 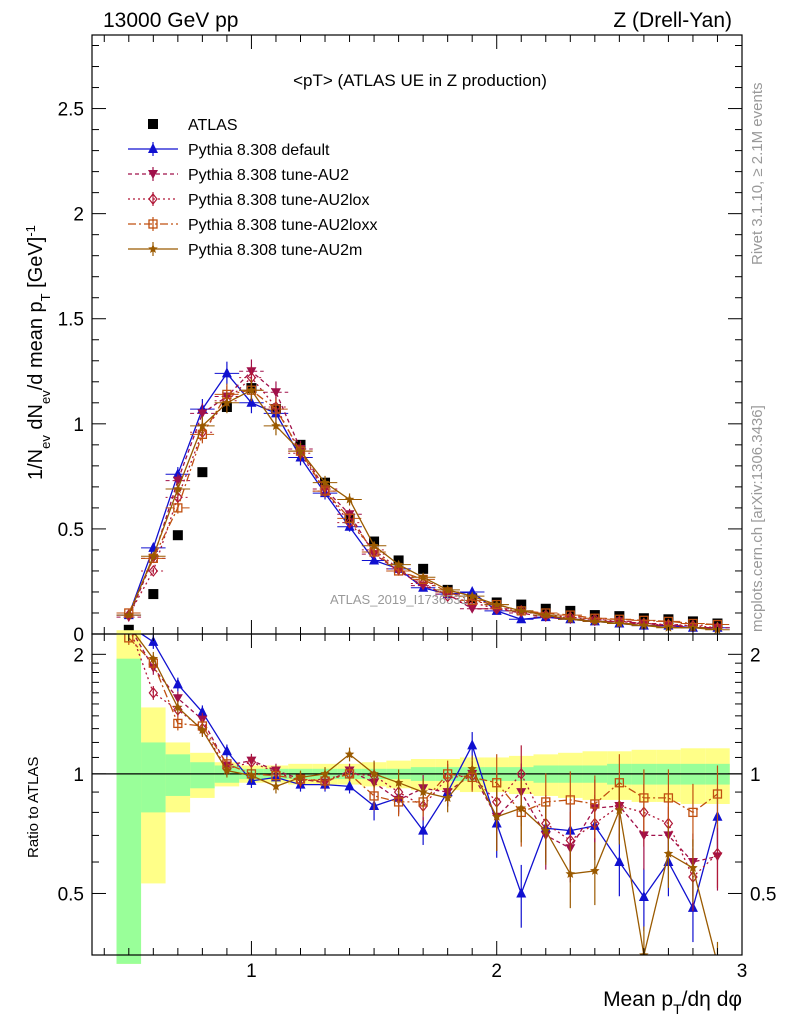 I want to click on y-tick-label: 1.5, so click(x=71, y=320).